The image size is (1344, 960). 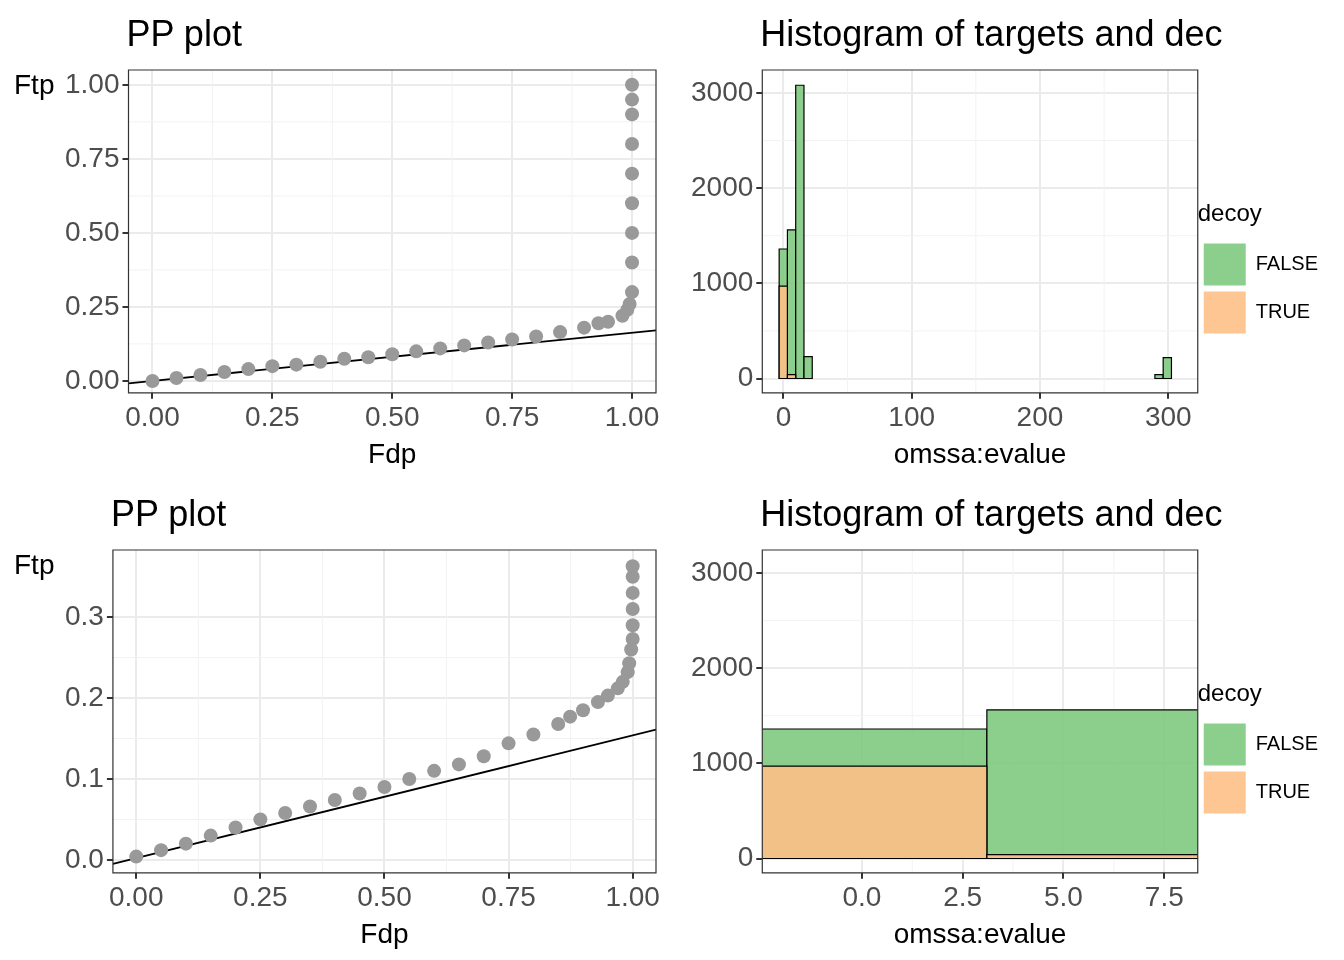 I want to click on y-tick-label: 0.25, so click(x=92, y=305).